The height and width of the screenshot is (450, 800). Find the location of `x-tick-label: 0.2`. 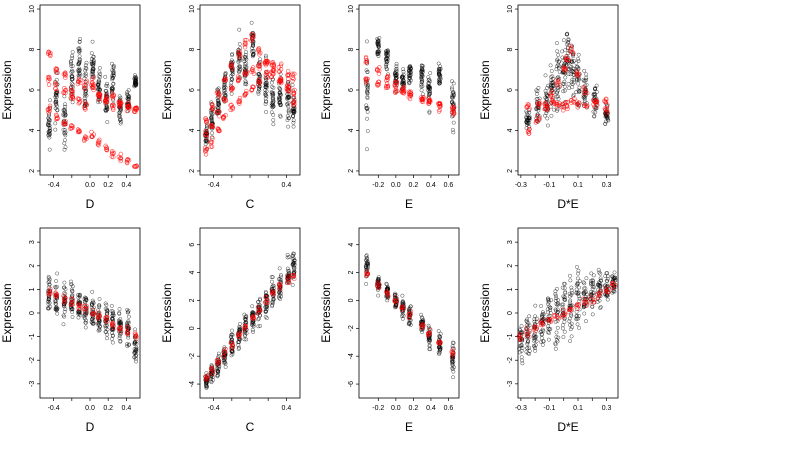

x-tick-label: 0.2 is located at coordinates (108, 185).